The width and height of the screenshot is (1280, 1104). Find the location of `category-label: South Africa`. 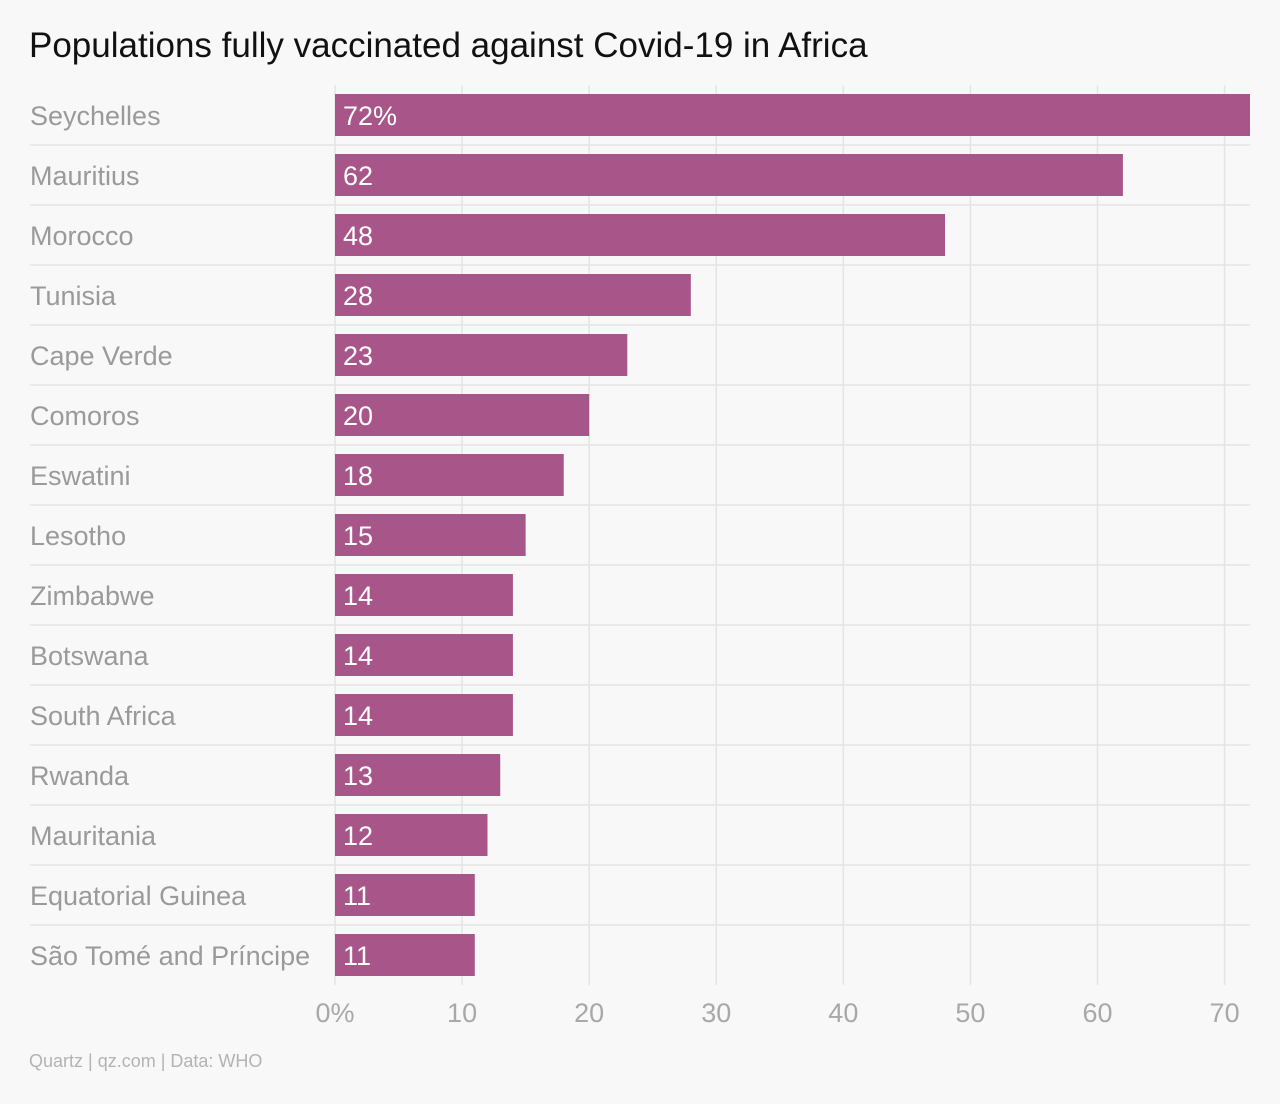

category-label: South Africa is located at coordinates (103, 716).